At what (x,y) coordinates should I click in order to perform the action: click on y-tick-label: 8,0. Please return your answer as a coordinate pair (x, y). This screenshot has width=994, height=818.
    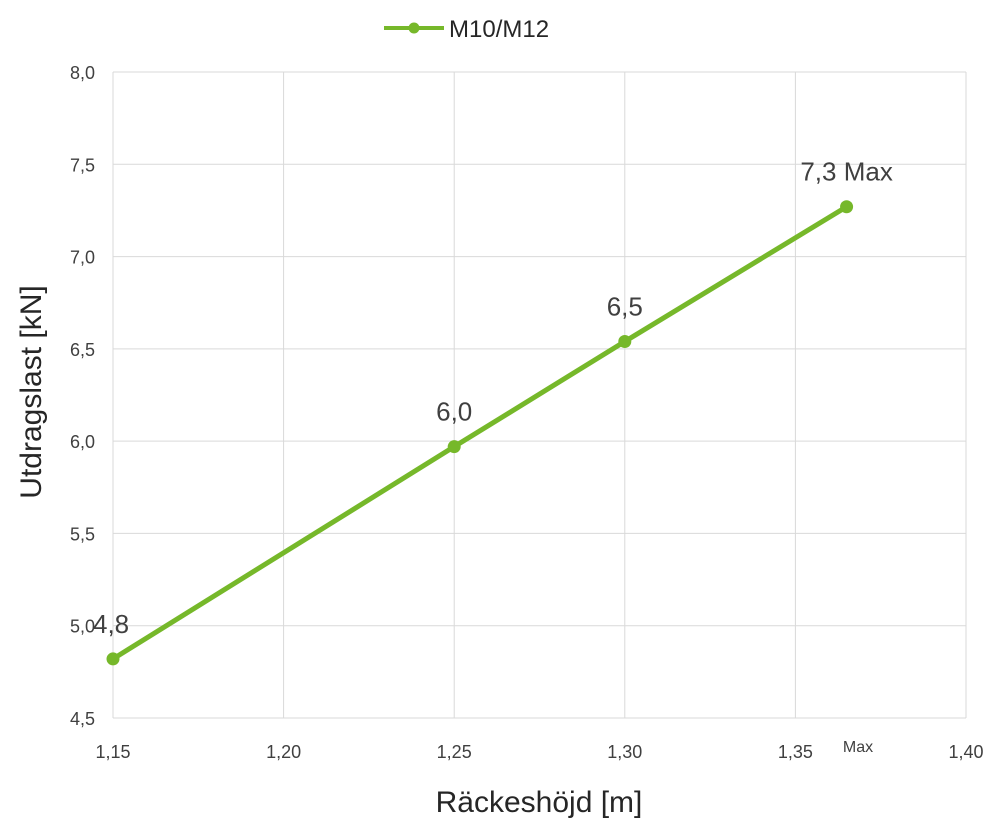
    Looking at the image, I should click on (82, 73).